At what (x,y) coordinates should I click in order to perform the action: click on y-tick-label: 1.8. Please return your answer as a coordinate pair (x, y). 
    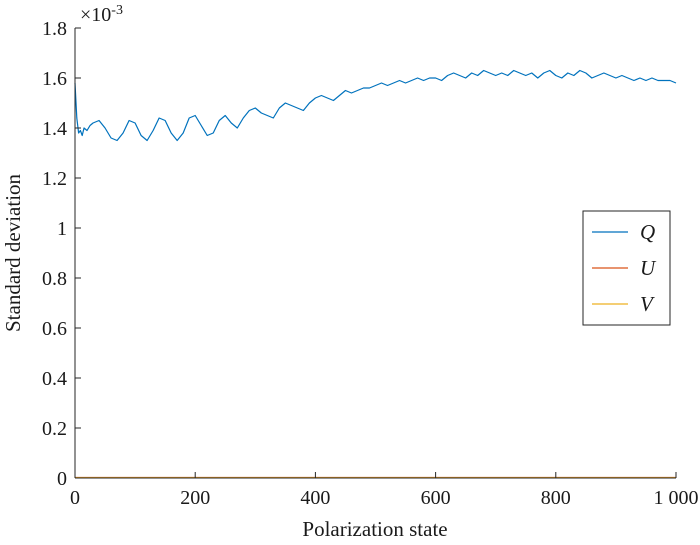
    Looking at the image, I should click on (54, 29).